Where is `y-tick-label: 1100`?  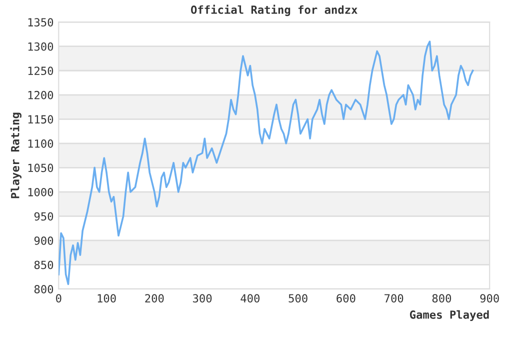
y-tick-label: 1100 is located at coordinates (41, 143).